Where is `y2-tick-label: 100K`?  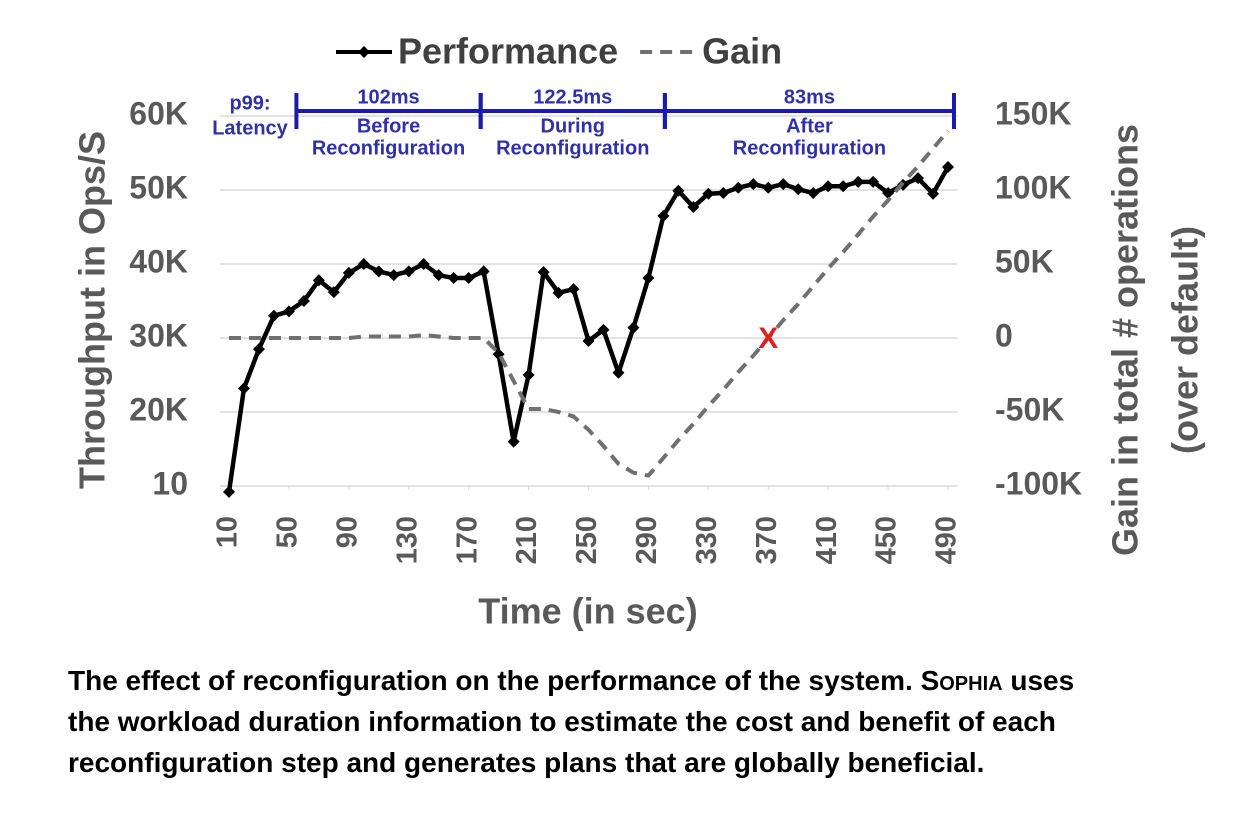 y2-tick-label: 100K is located at coordinates (1033, 187).